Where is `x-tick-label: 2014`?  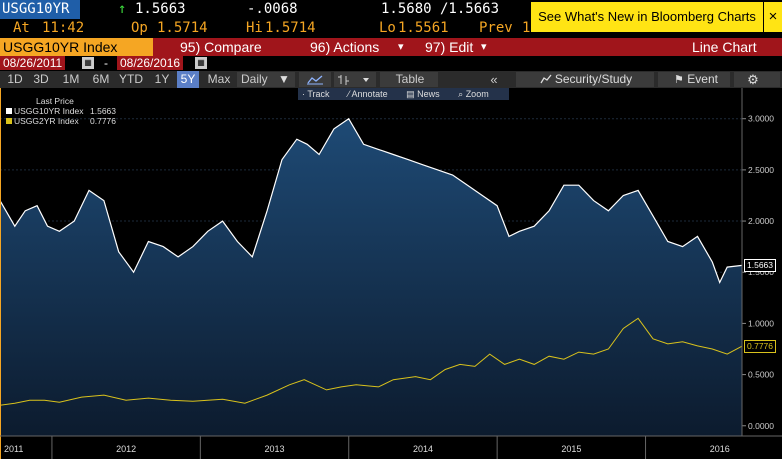 x-tick-label: 2014 is located at coordinates (423, 449).